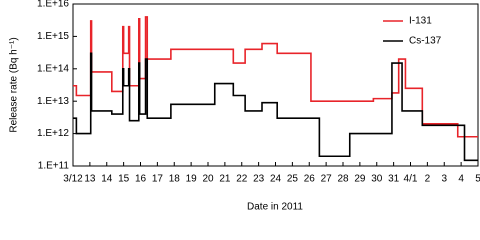 The image size is (480, 240). Describe the element at coordinates (425, 41) in the screenshot. I see `legend-label: Cs-137` at that location.